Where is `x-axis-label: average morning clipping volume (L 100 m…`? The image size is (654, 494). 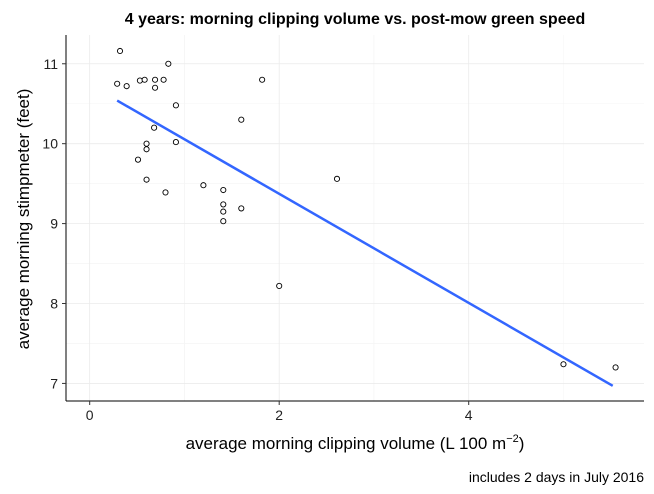
x-axis-label: average morning clipping volume (L 100 m… is located at coordinates (355, 443).